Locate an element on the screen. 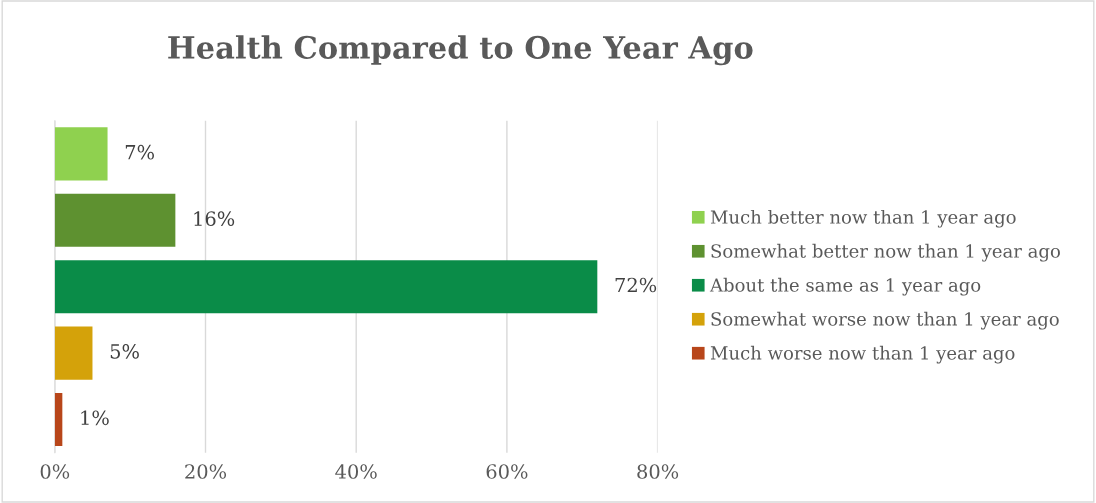 The height and width of the screenshot is (503, 1096). data-label: 5% is located at coordinates (124, 351).